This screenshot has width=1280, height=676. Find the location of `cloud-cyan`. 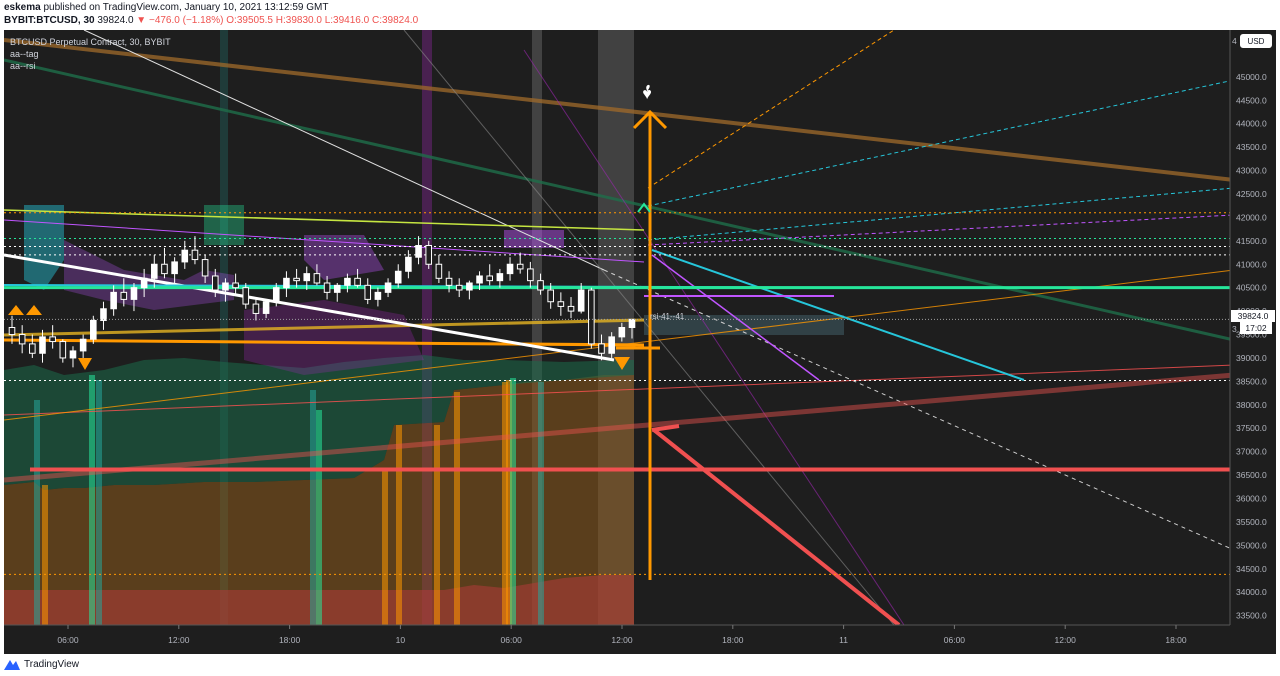

cloud-cyan is located at coordinates (44, 247).